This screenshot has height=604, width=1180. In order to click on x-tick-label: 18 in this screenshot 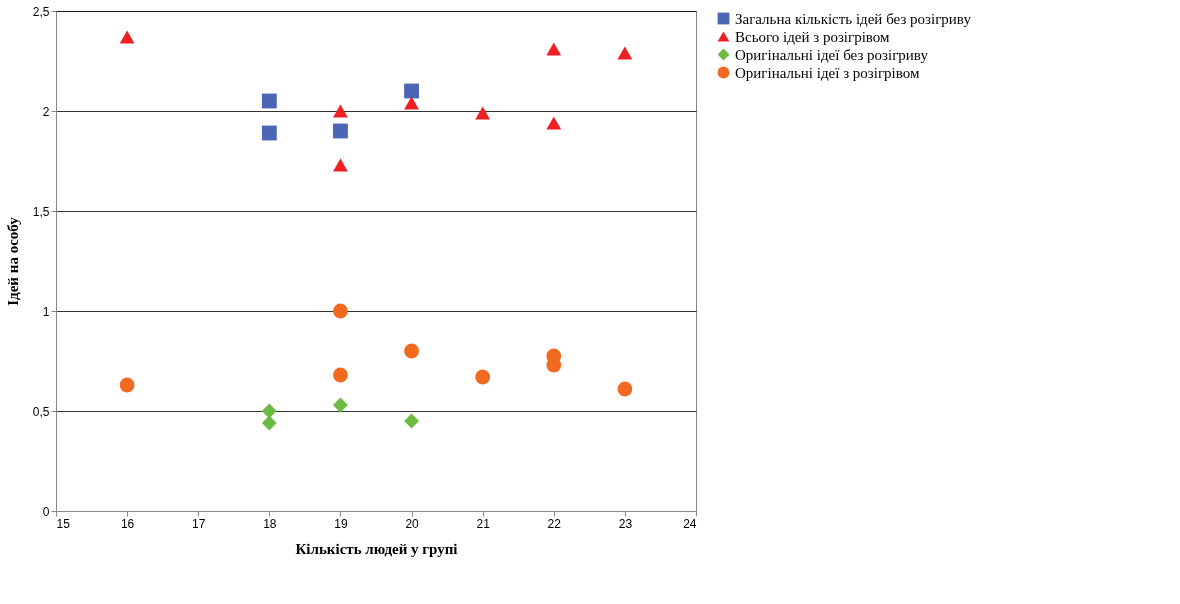, I will do `click(270, 523)`.